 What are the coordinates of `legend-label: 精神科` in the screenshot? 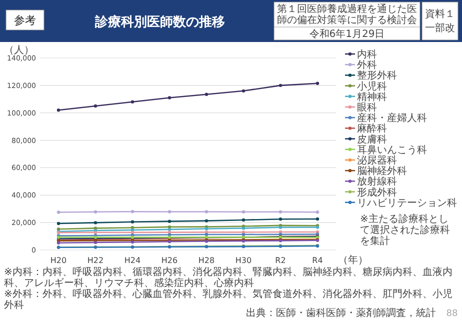 It's located at (372, 96).